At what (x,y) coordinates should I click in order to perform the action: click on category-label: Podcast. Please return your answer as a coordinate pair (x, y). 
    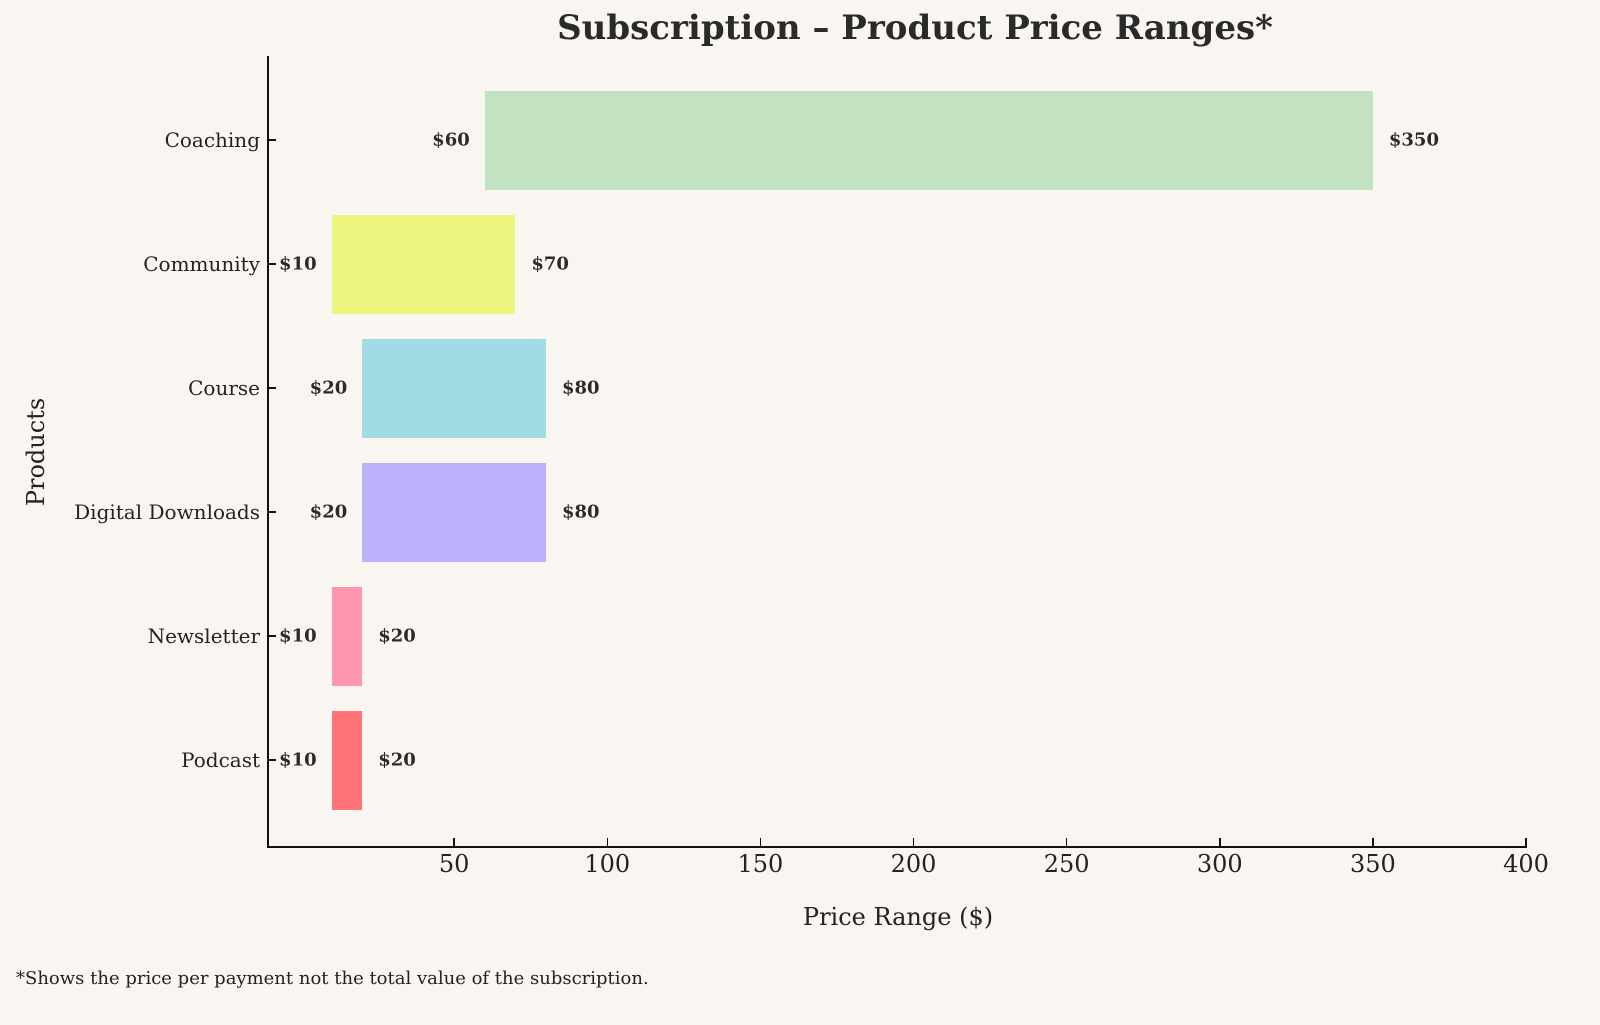
    Looking at the image, I should click on (220, 760).